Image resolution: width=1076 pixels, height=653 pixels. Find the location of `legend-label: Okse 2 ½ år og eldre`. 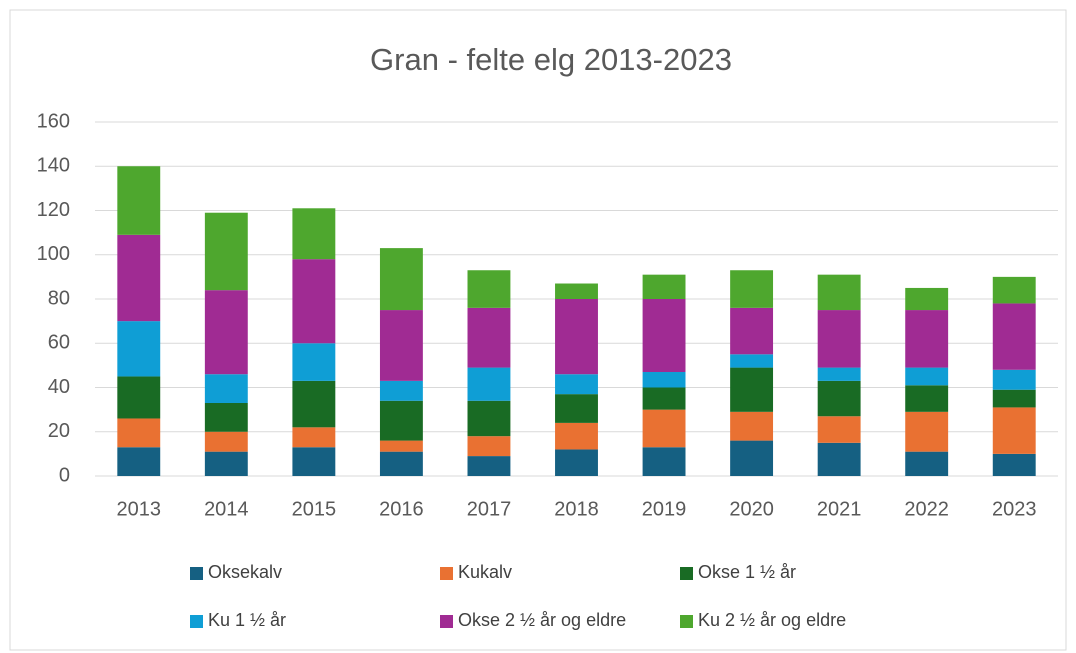

legend-label: Okse 2 ½ år og eldre is located at coordinates (542, 620).